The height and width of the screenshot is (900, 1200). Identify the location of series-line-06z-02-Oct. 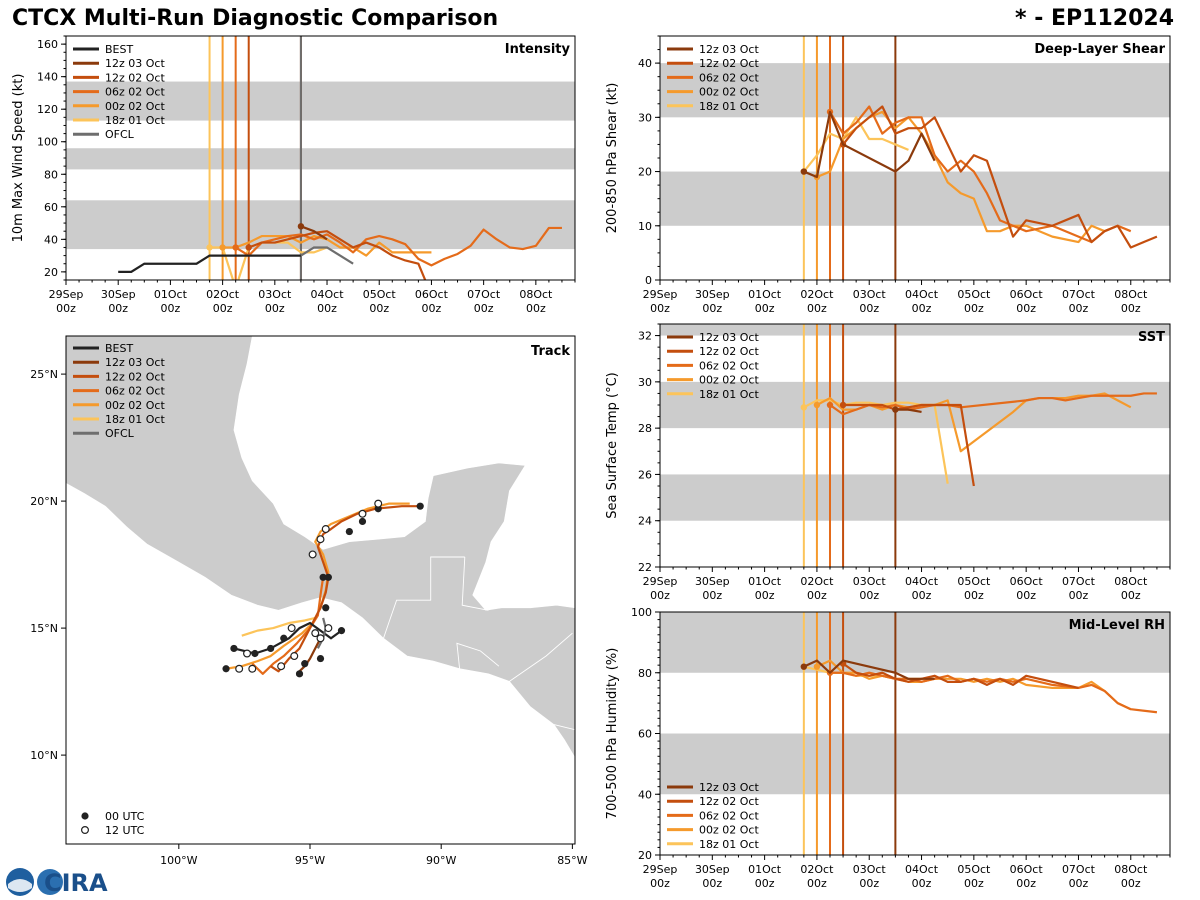
(994, 692).